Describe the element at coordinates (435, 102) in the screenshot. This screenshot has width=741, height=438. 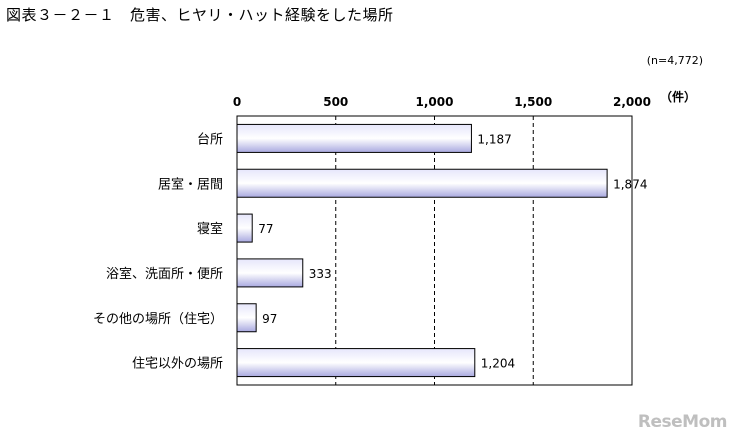
I see `x-tick-label: 1,000` at that location.